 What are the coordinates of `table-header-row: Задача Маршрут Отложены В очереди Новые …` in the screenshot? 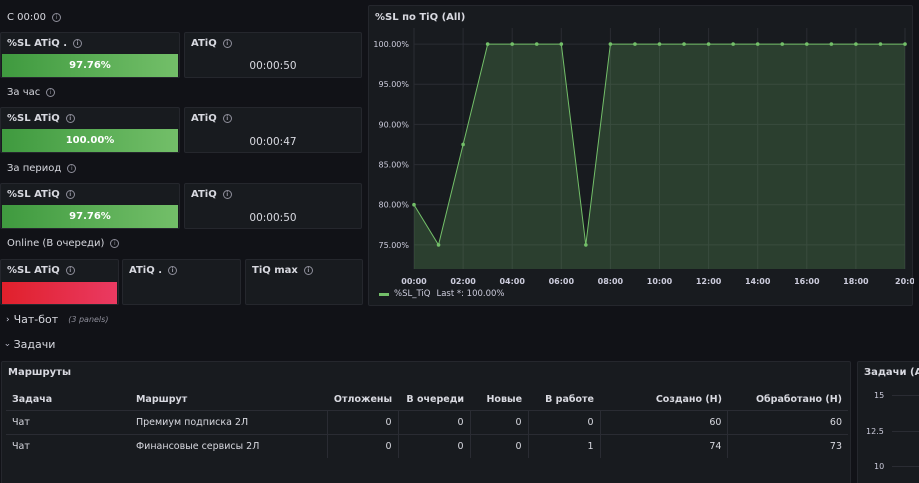 It's located at (427, 399).